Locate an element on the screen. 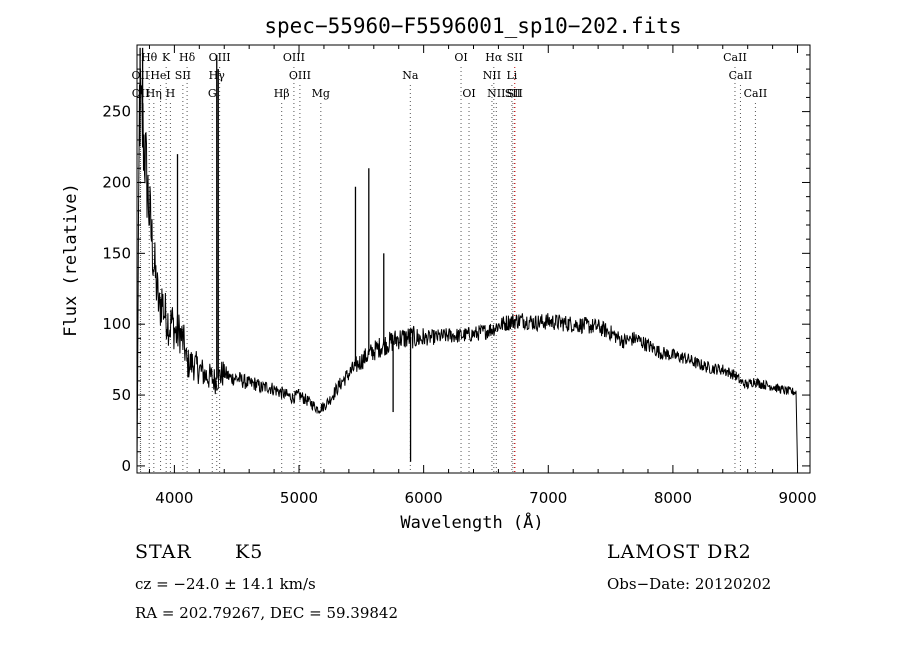 This screenshot has height=650, width=900. line-label-1: K is located at coordinates (166, 57).